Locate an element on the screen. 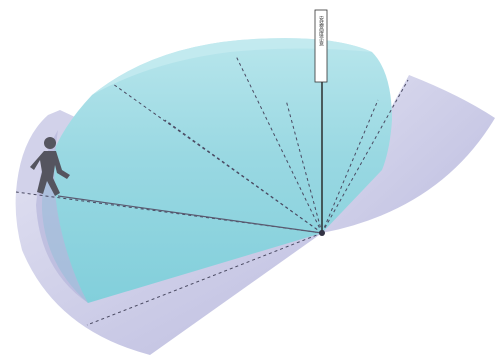  pole-label-box is located at coordinates (321, 46).